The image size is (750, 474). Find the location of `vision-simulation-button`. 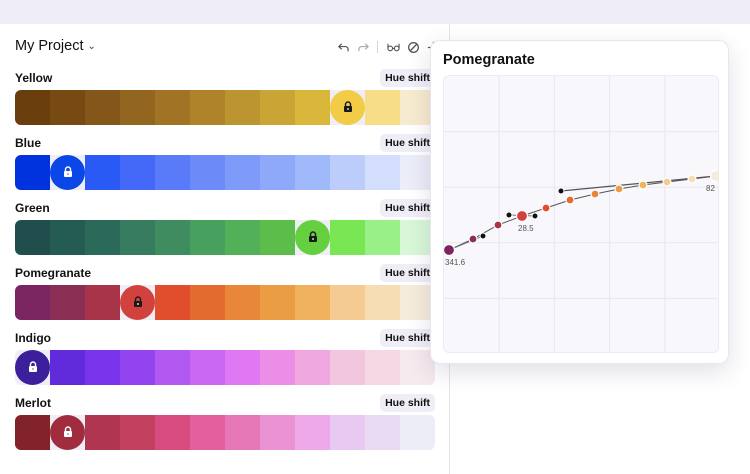

vision-simulation-button is located at coordinates (393, 47).